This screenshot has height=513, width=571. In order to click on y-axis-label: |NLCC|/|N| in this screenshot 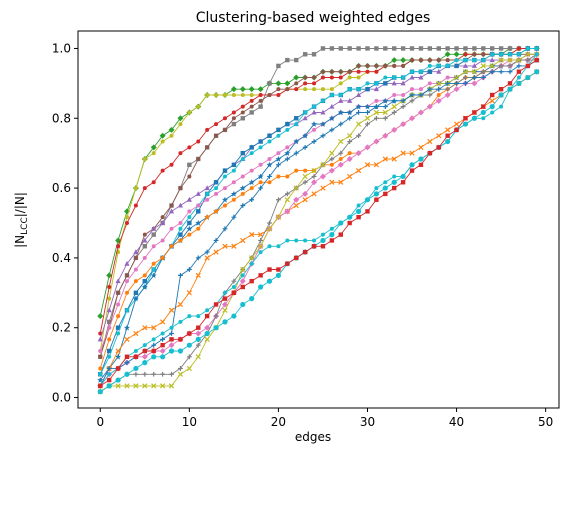, I will do `click(21, 220)`.